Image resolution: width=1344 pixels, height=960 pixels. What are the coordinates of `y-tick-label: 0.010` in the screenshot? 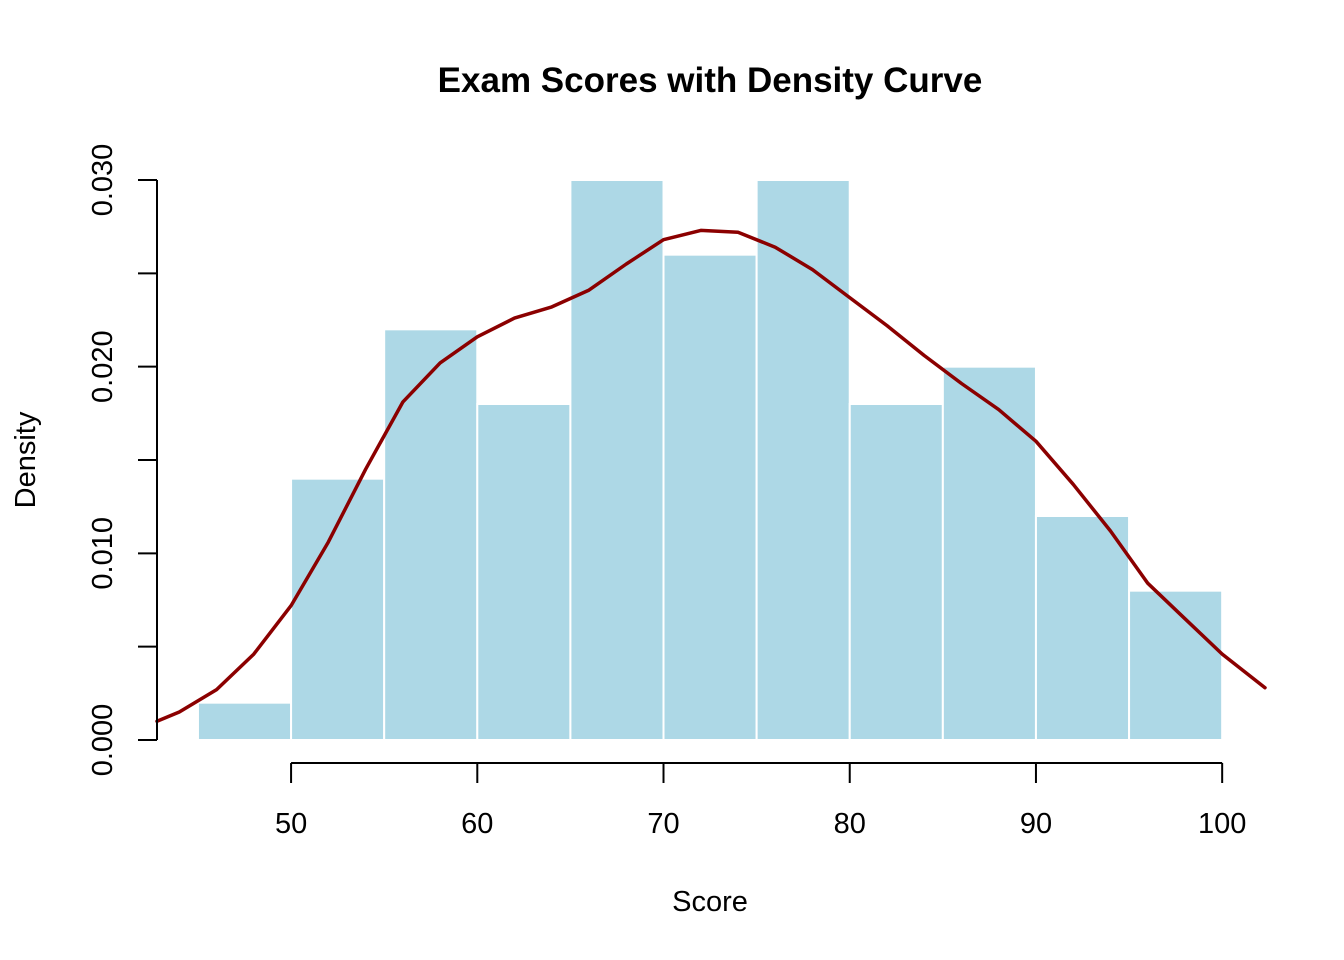 It's located at (103, 553).